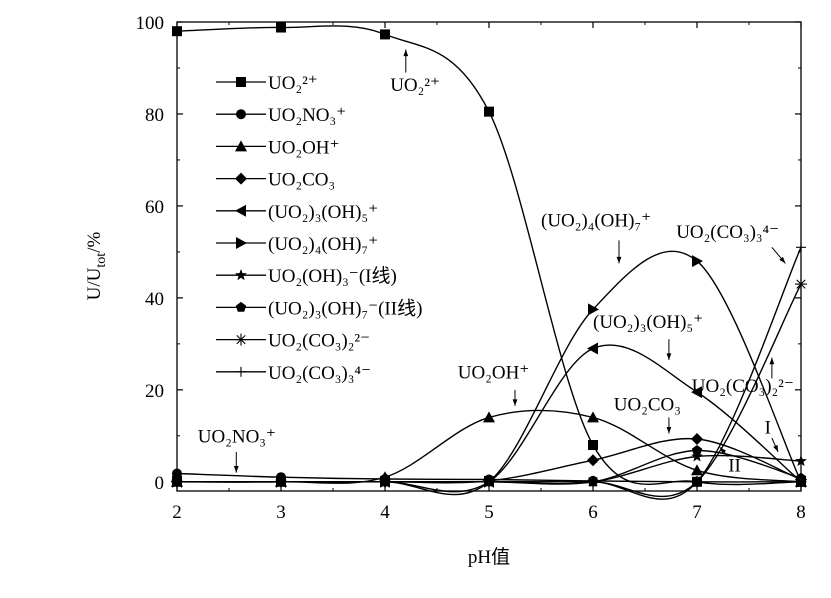 This screenshot has height=598, width=831. I want to click on annotation-label: II, so click(734, 466).